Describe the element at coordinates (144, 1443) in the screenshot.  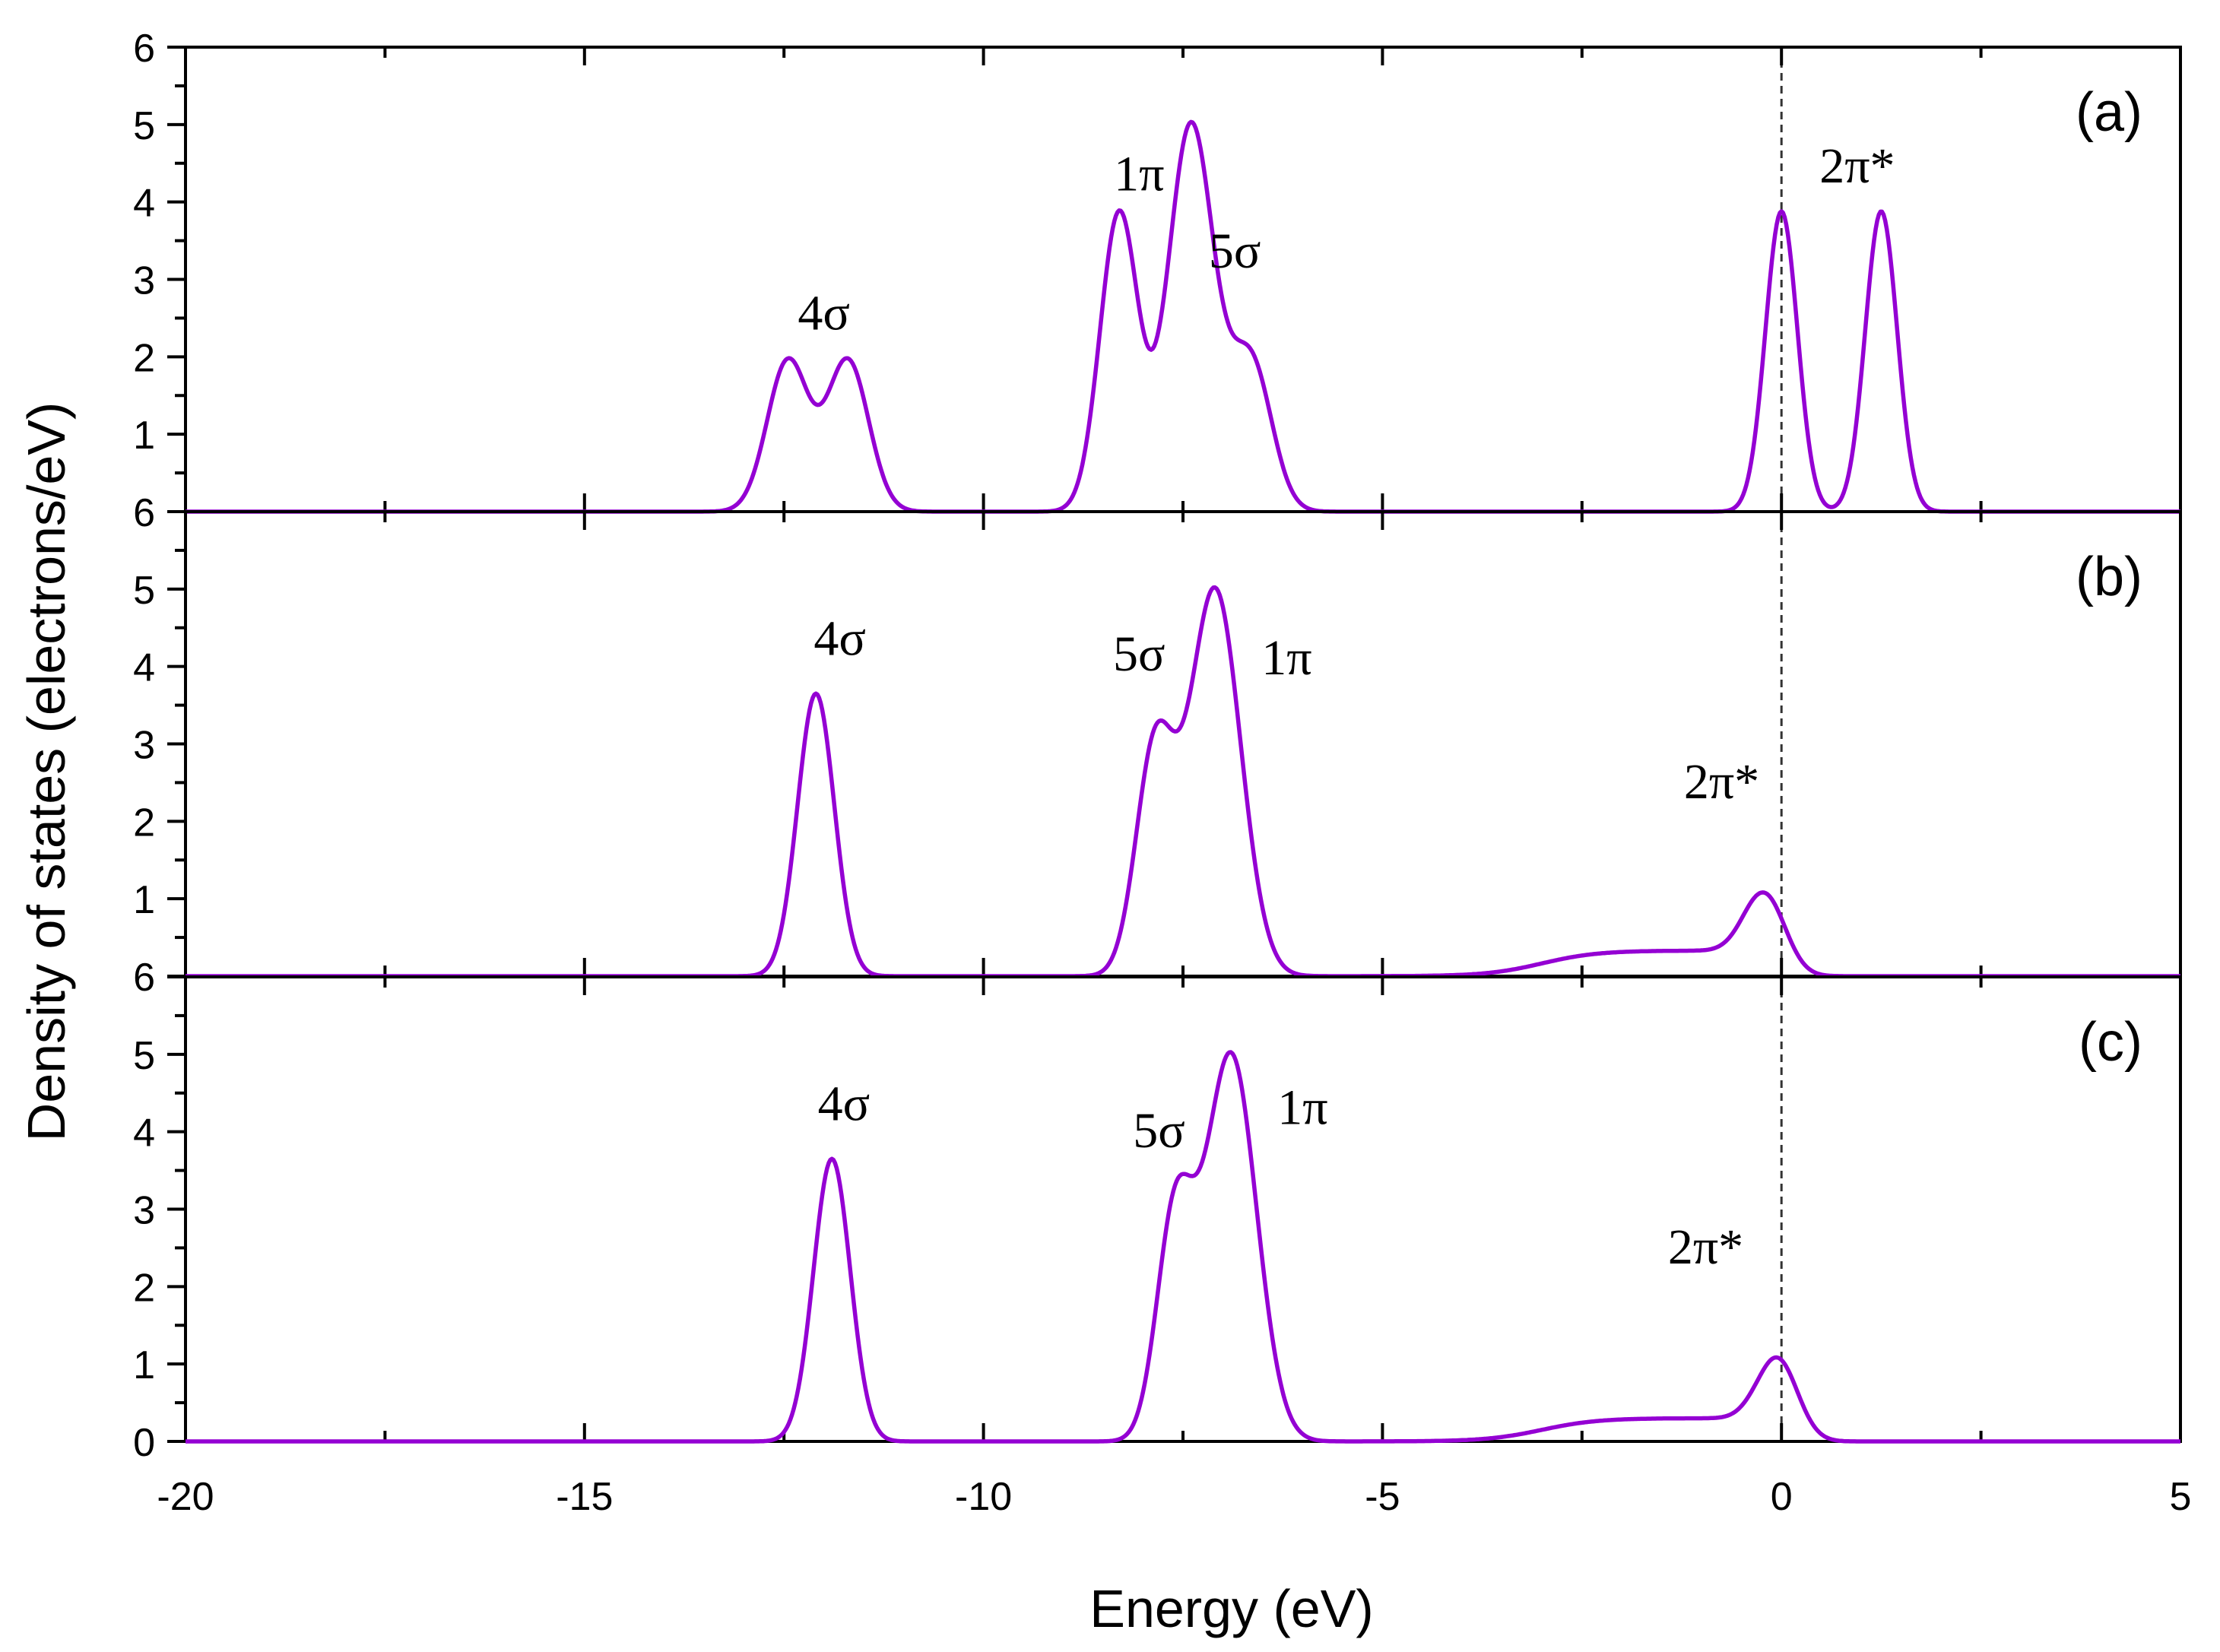
I see `y-tick-label: 0` at that location.